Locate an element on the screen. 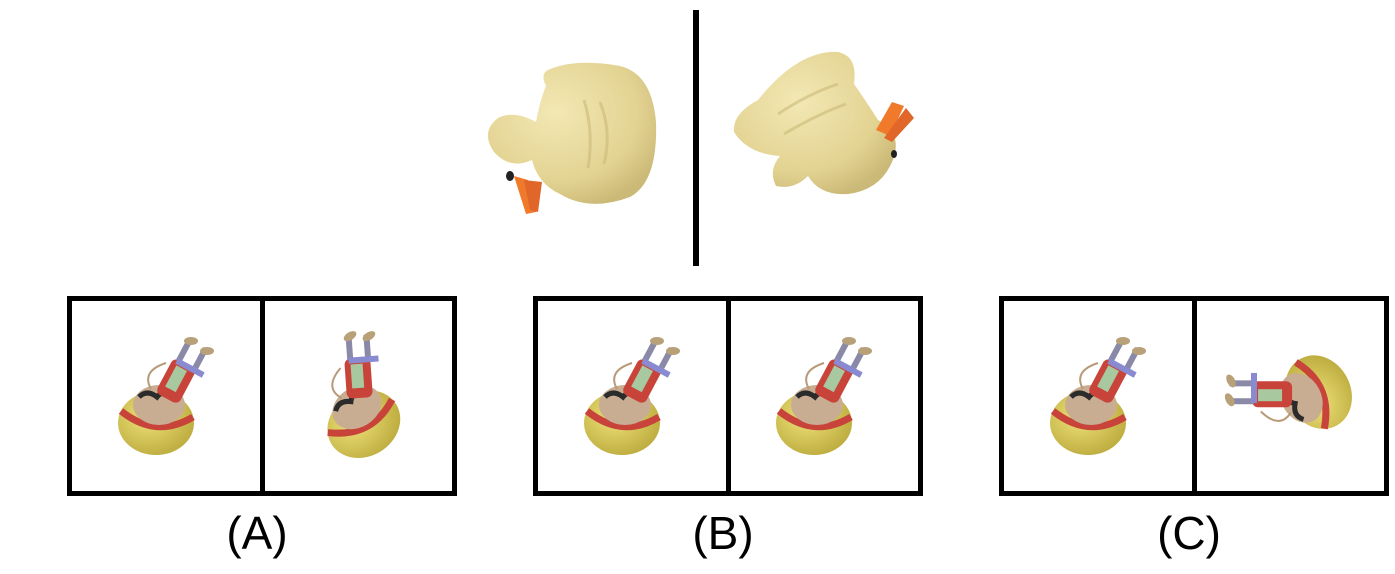 This screenshot has width=1395, height=574. option-a-panel is located at coordinates (262, 396).